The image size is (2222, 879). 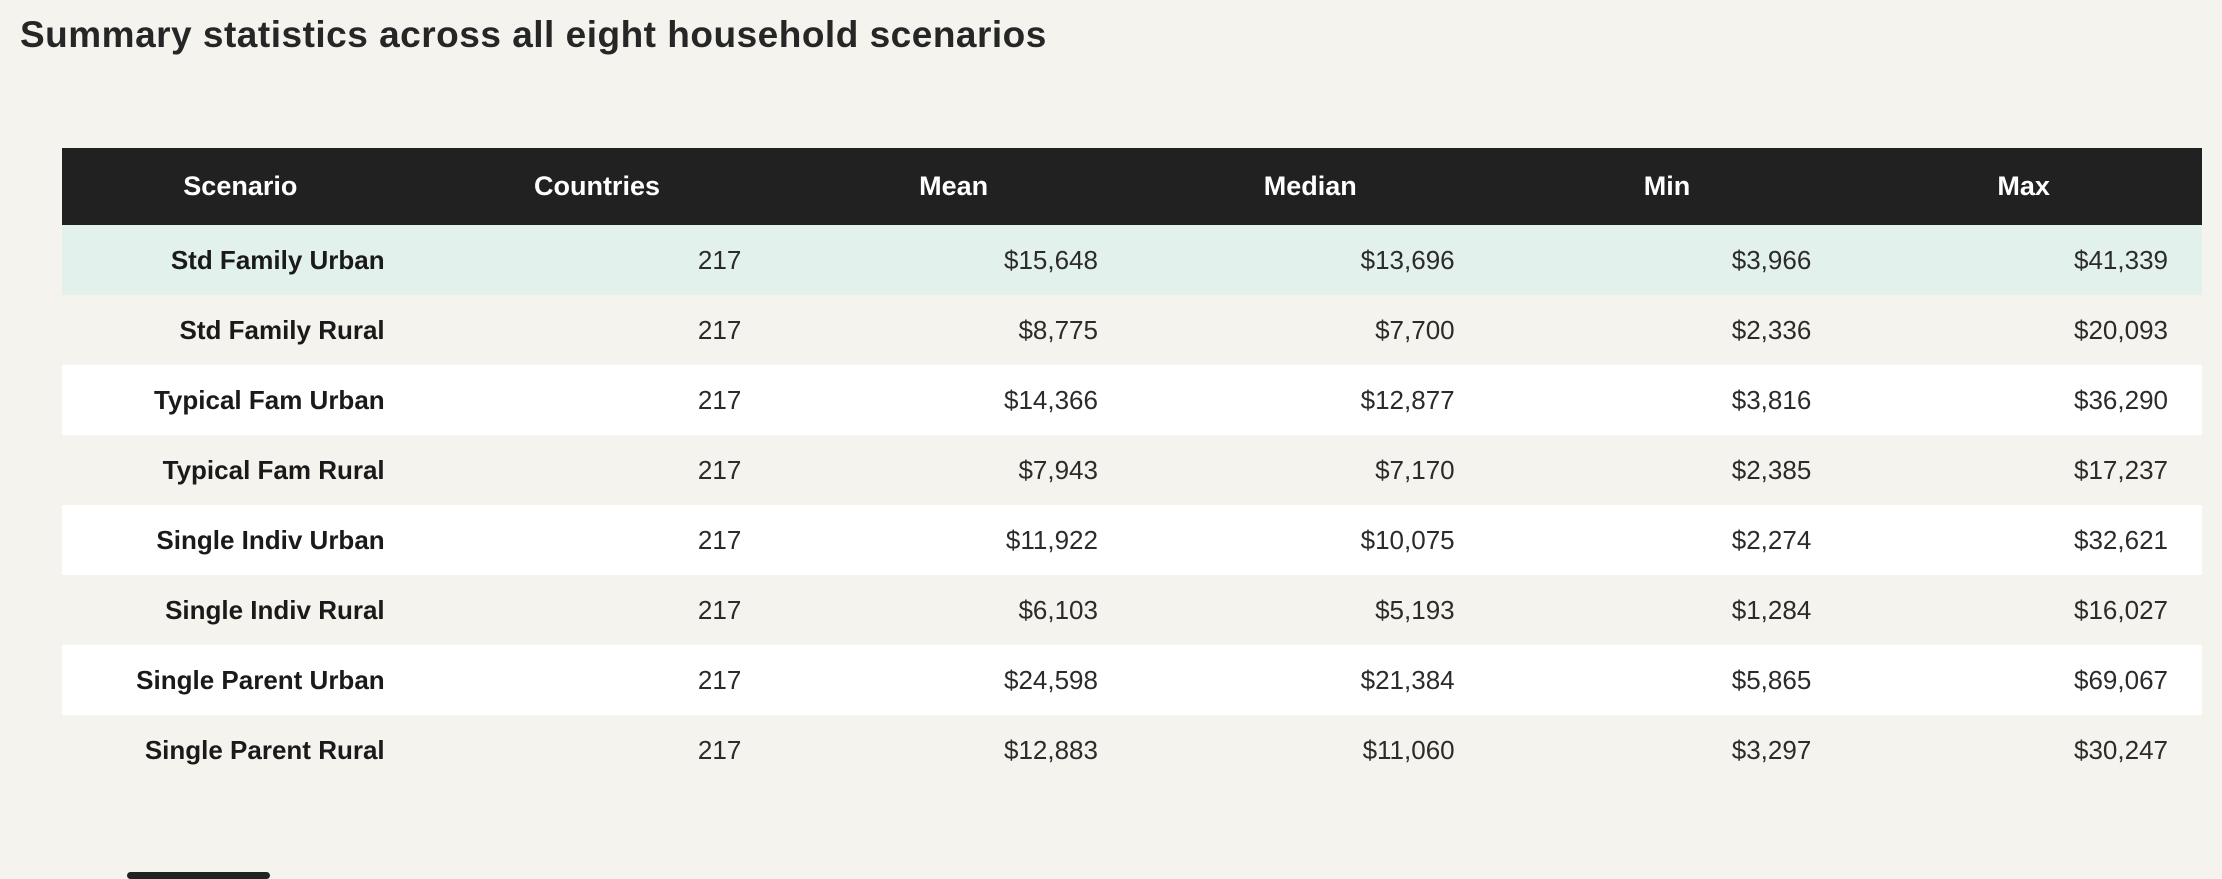 What do you see at coordinates (1408, 749) in the screenshot?
I see `median-cell: $11,060` at bounding box center [1408, 749].